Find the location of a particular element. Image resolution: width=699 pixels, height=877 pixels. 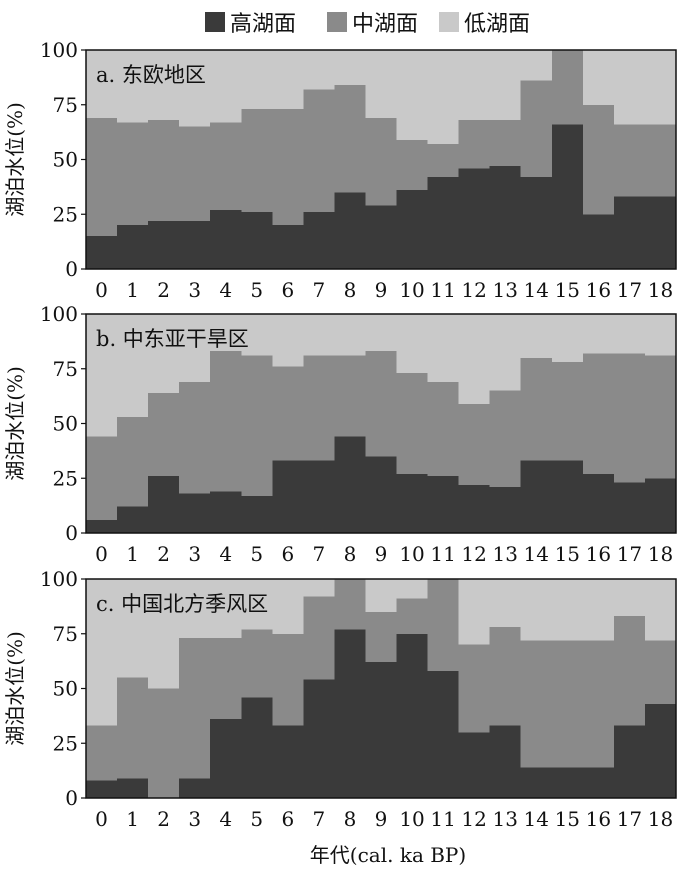

panel-title: a. 东欧地区 is located at coordinates (151, 75).